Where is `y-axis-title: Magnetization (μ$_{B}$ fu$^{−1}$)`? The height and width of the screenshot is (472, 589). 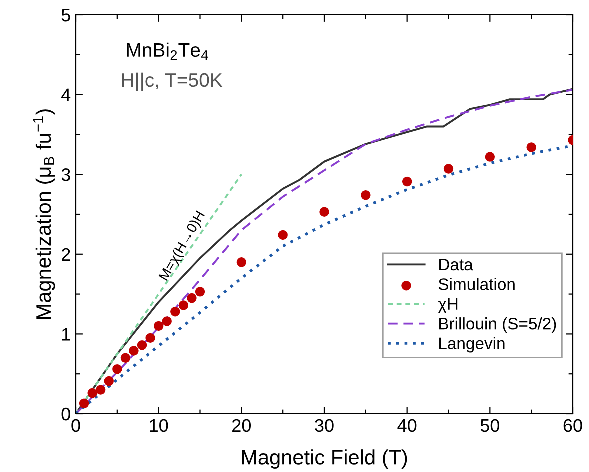
y-axis-title: Magnetization (μ$_{B}$ fu$^{−1}$) is located at coordinates (44, 215).